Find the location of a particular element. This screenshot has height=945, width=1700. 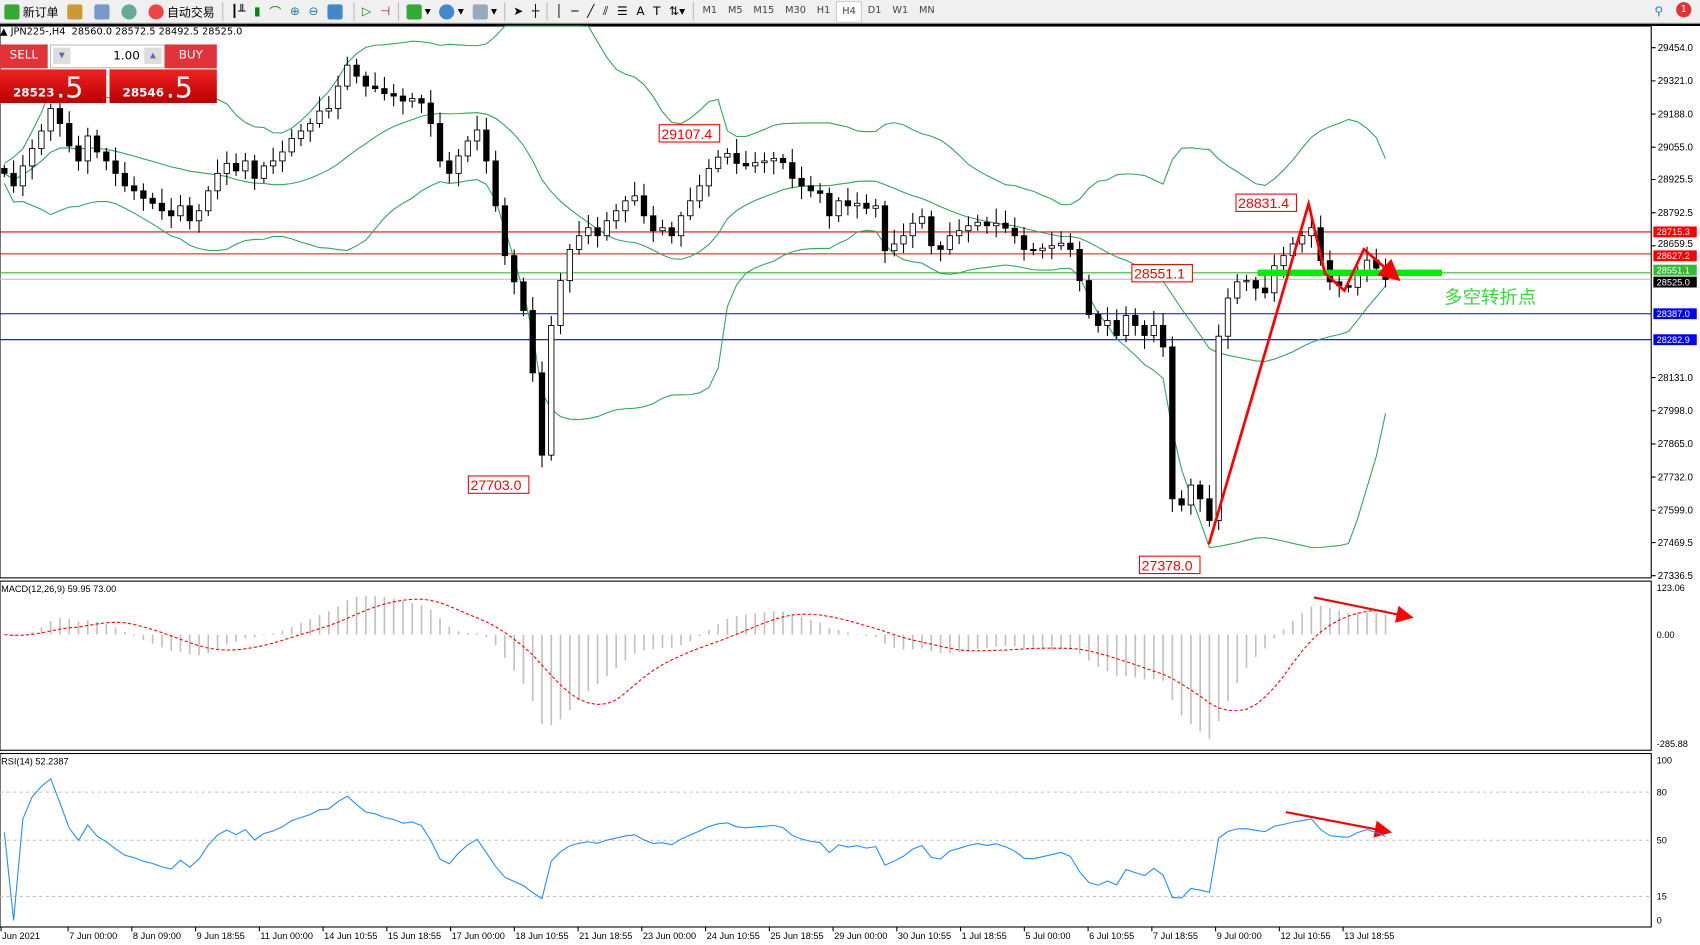

text-button: A is located at coordinates (640, 11).